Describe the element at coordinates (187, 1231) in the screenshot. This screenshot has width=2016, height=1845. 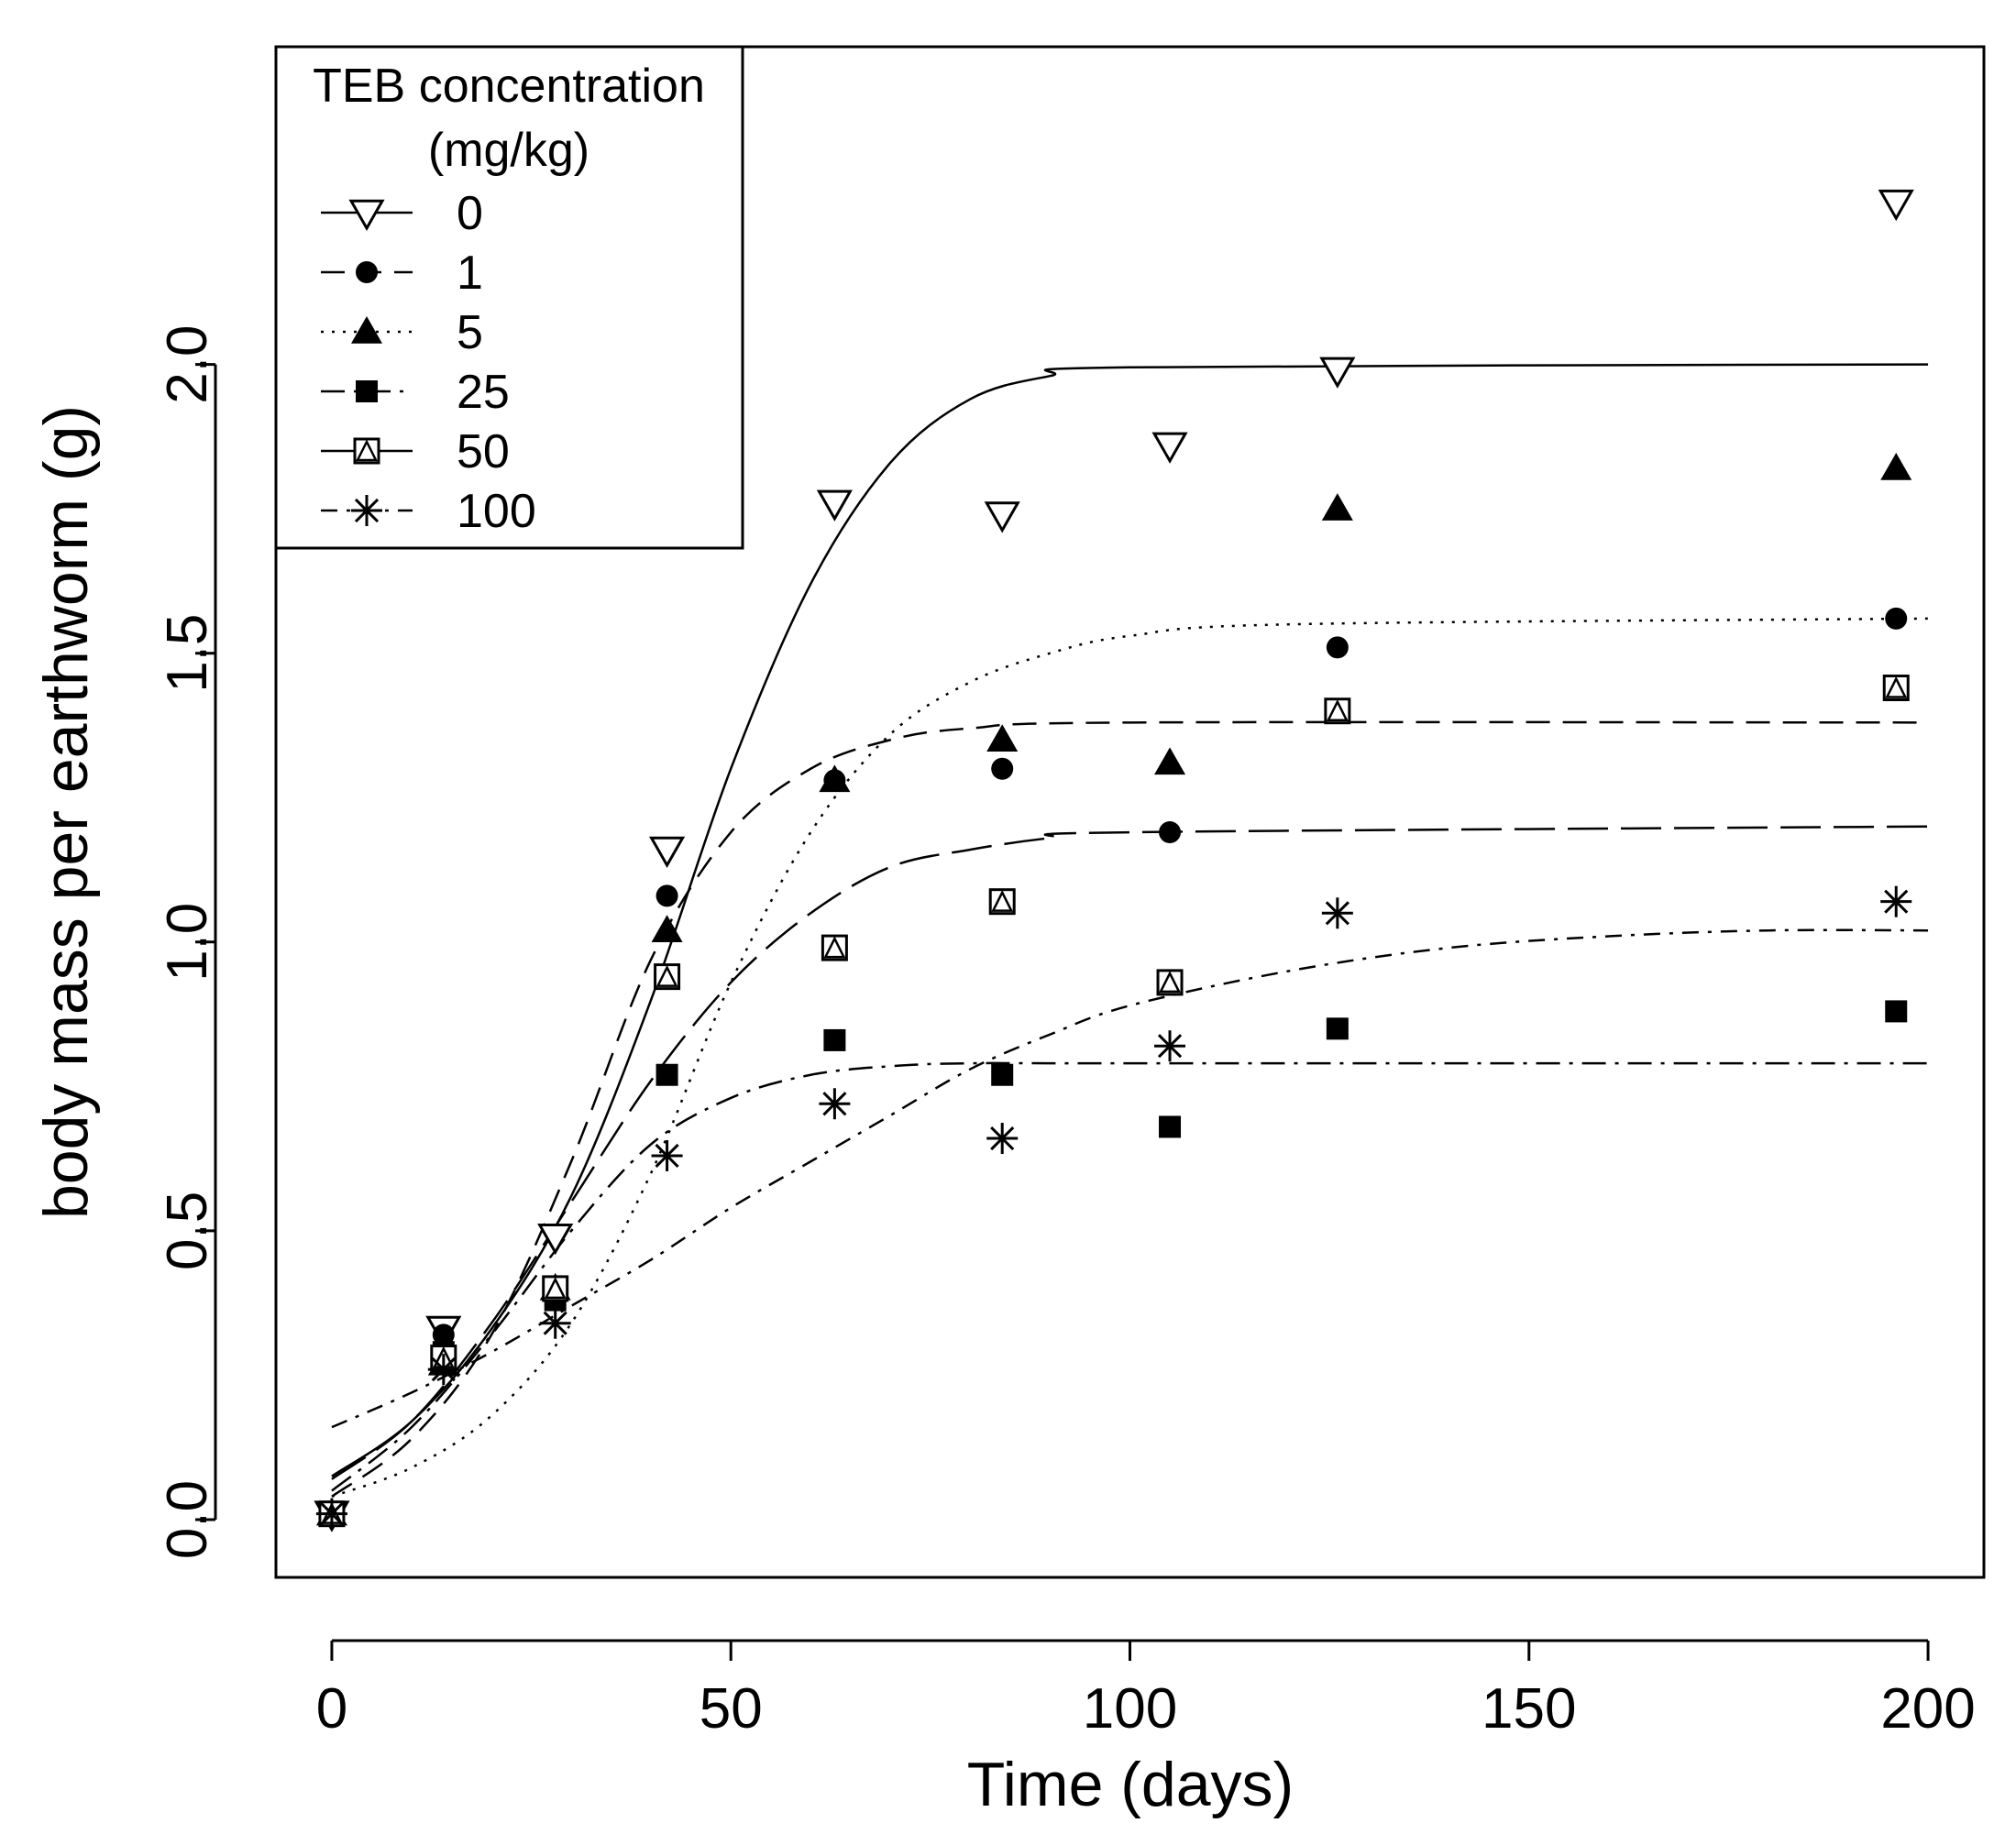
I see `y-tick-label: 0.5` at that location.